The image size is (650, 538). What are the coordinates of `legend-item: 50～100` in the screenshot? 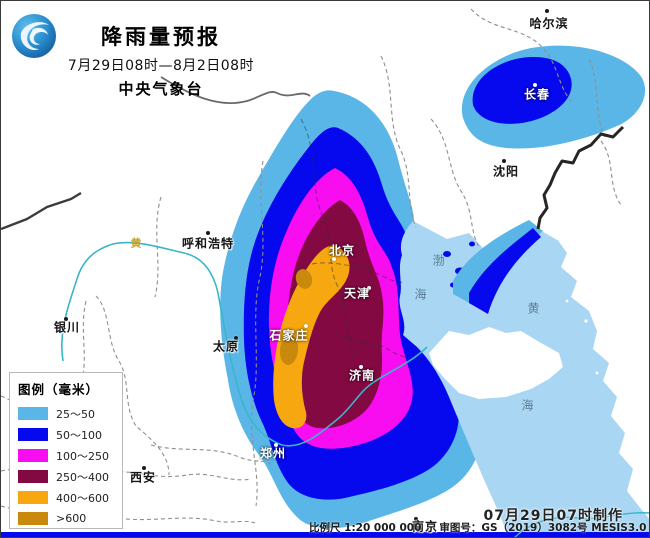 It's located at (66, 434).